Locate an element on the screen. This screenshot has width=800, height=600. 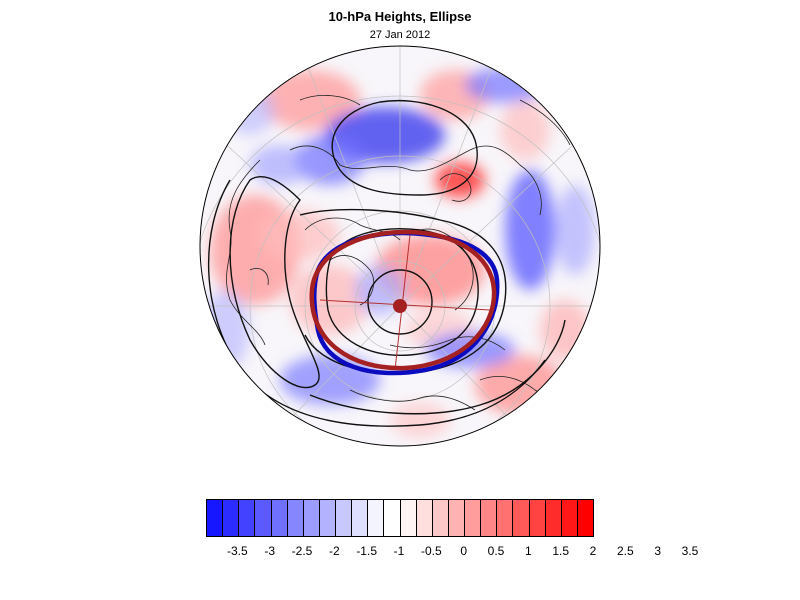
colorbar is located at coordinates (400, 518).